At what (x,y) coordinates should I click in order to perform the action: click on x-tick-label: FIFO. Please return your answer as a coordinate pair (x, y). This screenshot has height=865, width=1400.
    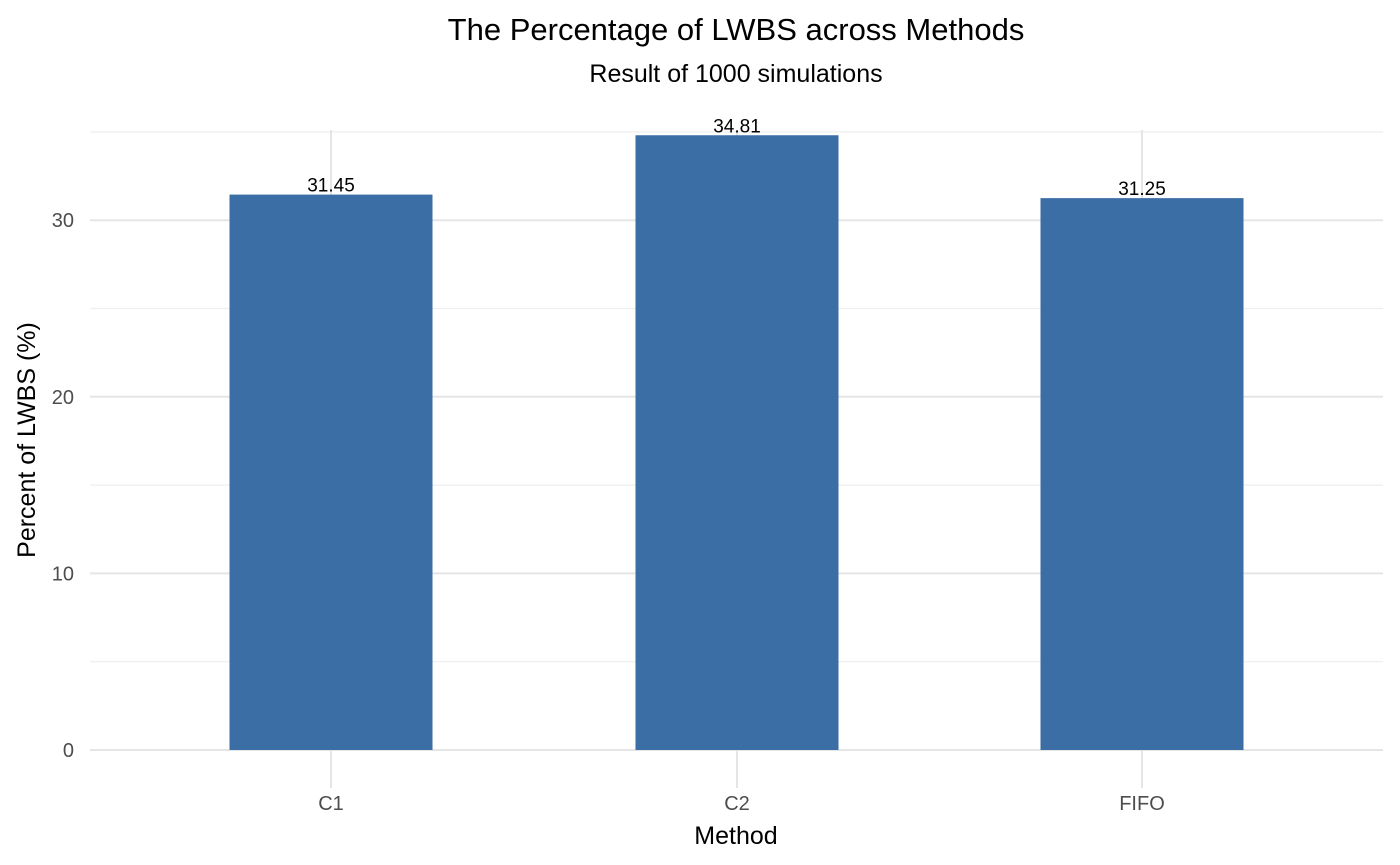
    Looking at the image, I should click on (1142, 804).